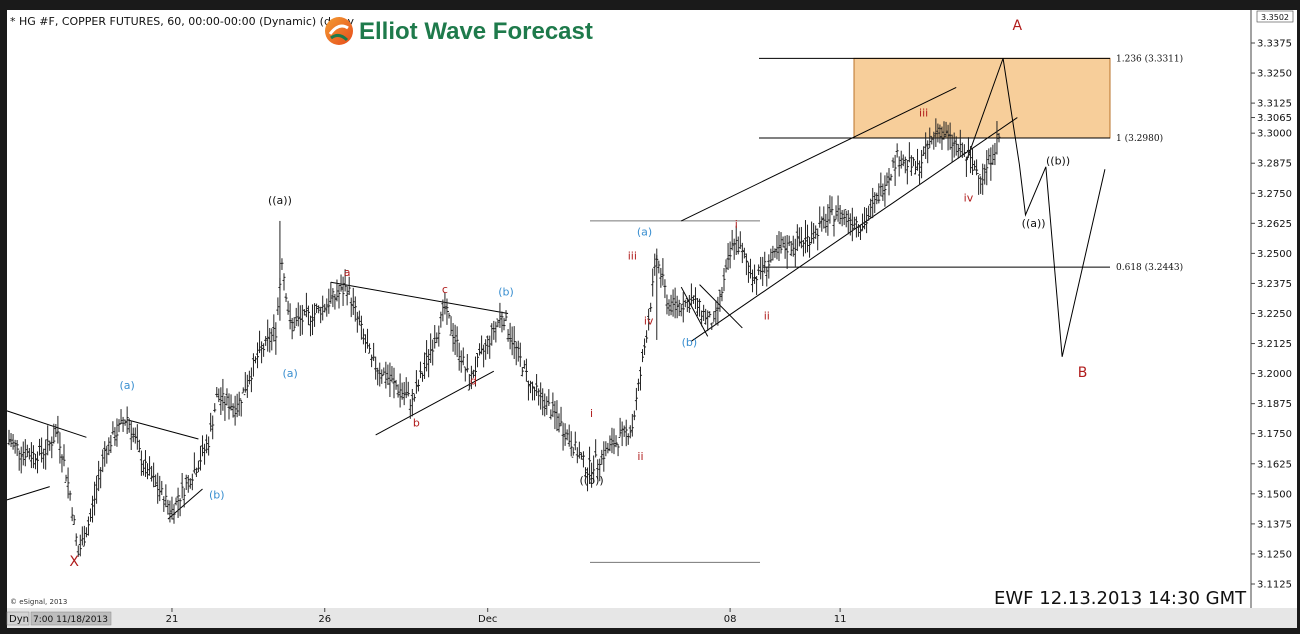 The width and height of the screenshot is (1300, 634). What do you see at coordinates (1274, 344) in the screenshot?
I see `y-tick-label: 3.2125` at bounding box center [1274, 344].